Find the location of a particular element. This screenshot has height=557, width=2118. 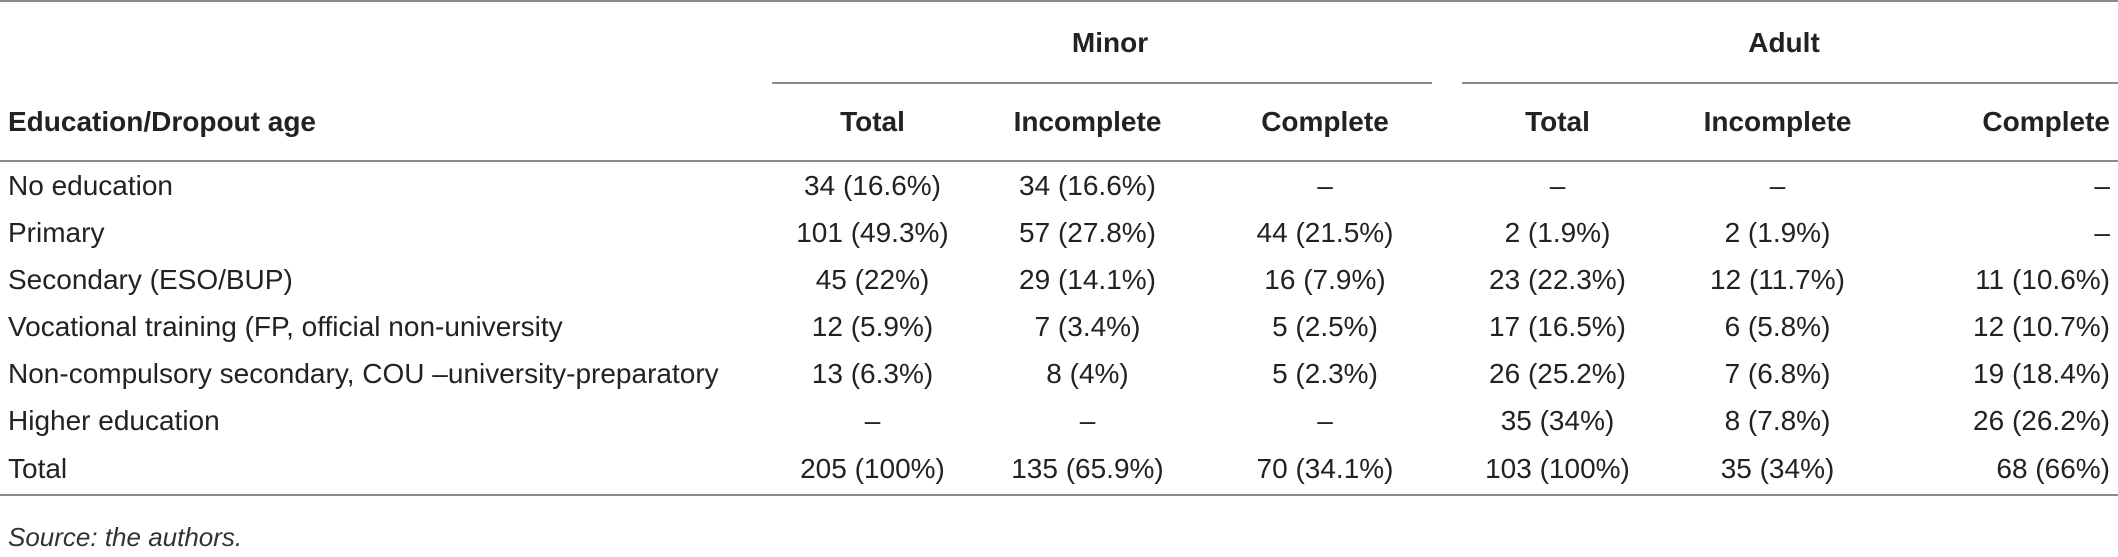

column-header-adult-complete: Complete is located at coordinates (2004, 123).